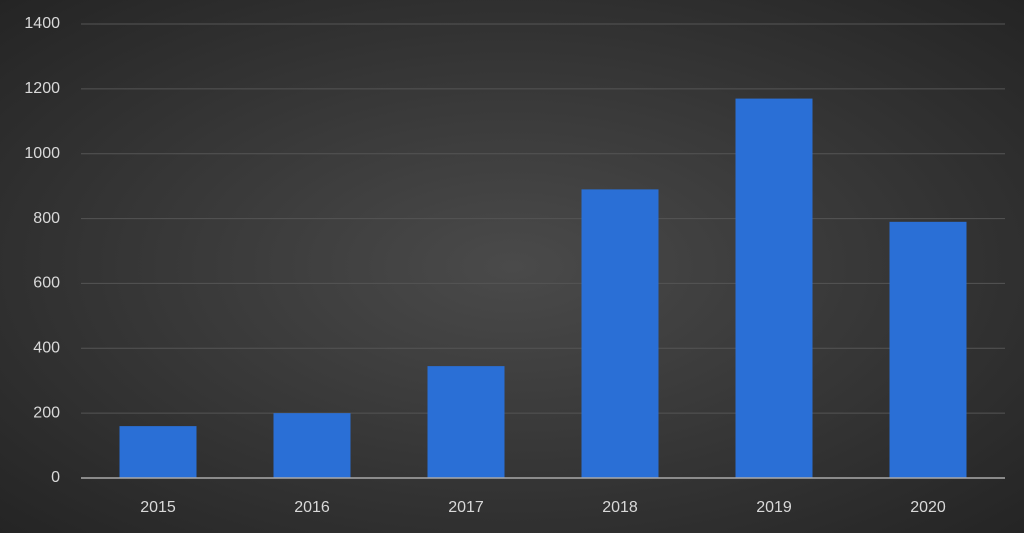  I want to click on y-tick-label: 1200, so click(42, 88).